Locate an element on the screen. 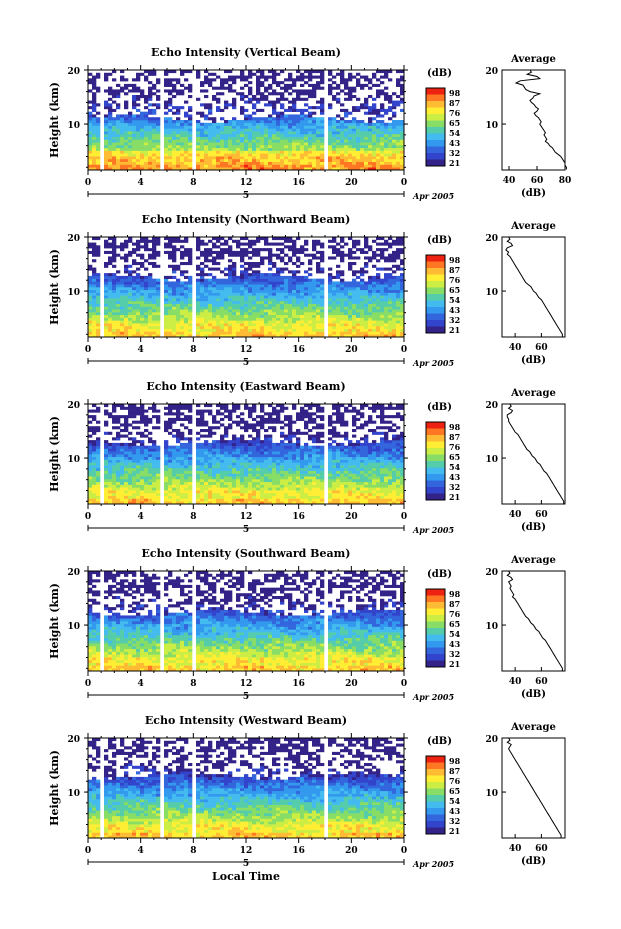 Image resolution: width=621 pixels, height=929 pixels. colorbar-tick-label: 32 is located at coordinates (454, 153).